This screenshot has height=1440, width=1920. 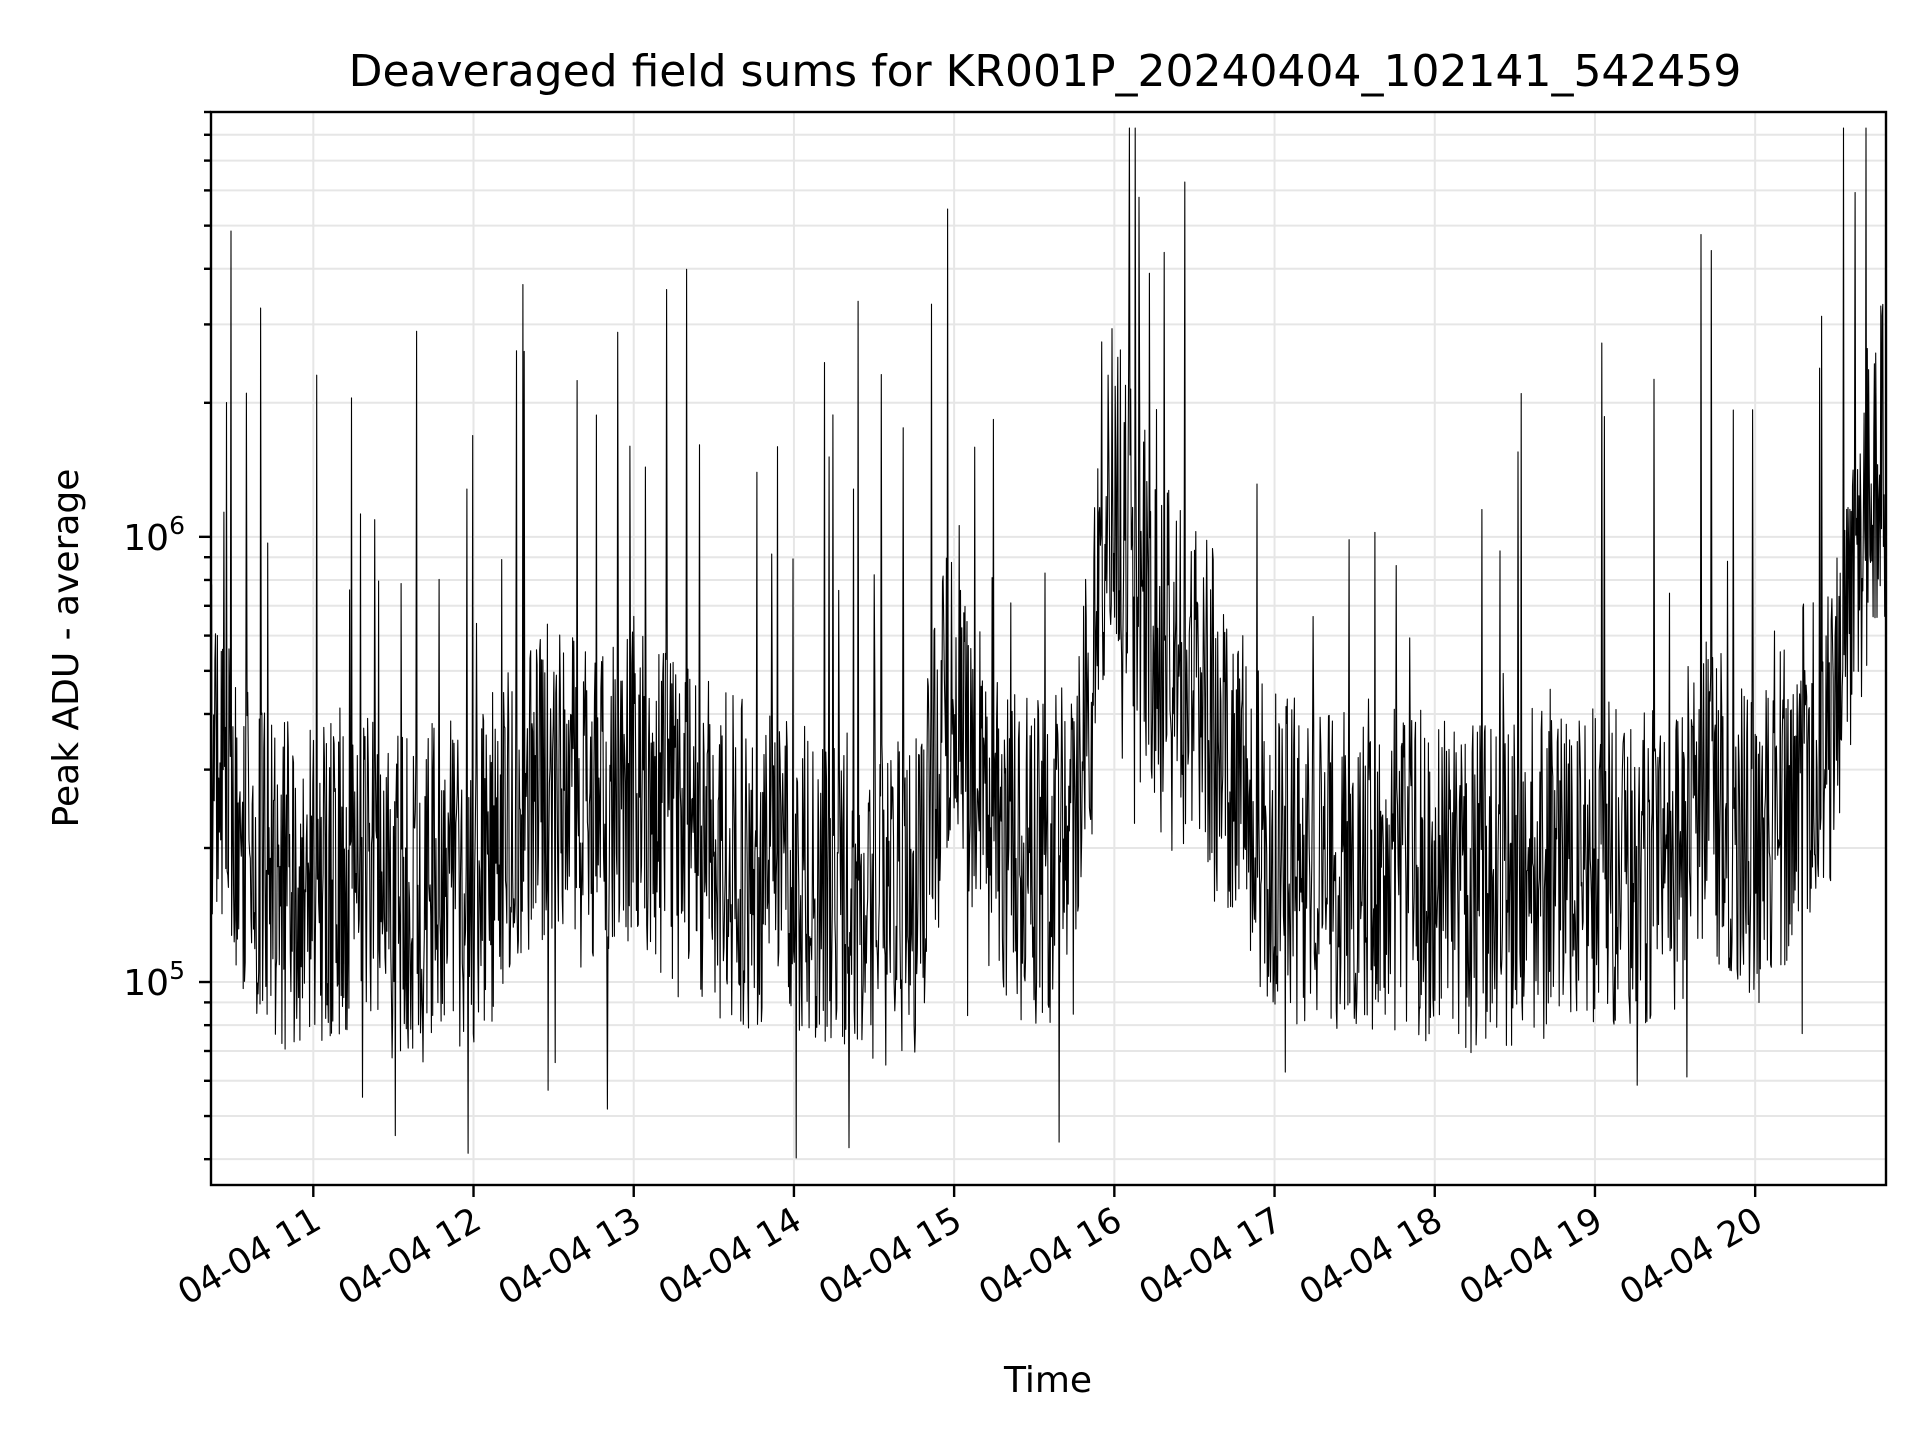 What do you see at coordinates (410, 1256) in the screenshot?
I see `x-tick-label: 04-04 12` at bounding box center [410, 1256].